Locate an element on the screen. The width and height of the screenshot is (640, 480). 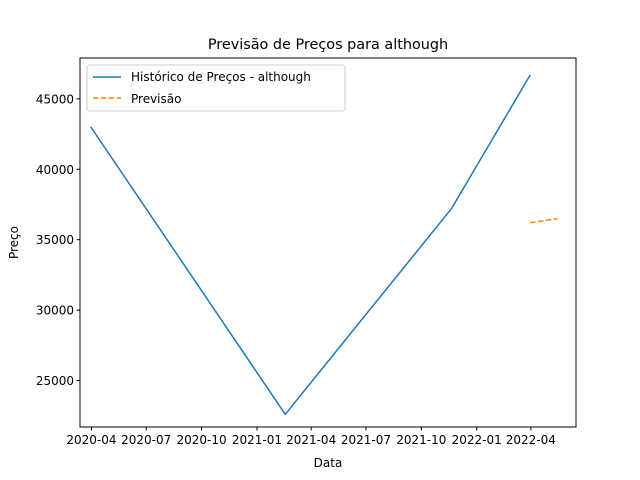
y-axis: 25000 30000 35000 40000 45000 is located at coordinates (58, 240).